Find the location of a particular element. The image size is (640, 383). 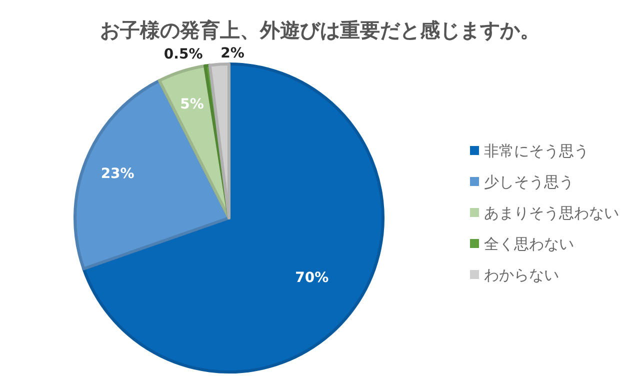

data-label: 2% is located at coordinates (232, 53).